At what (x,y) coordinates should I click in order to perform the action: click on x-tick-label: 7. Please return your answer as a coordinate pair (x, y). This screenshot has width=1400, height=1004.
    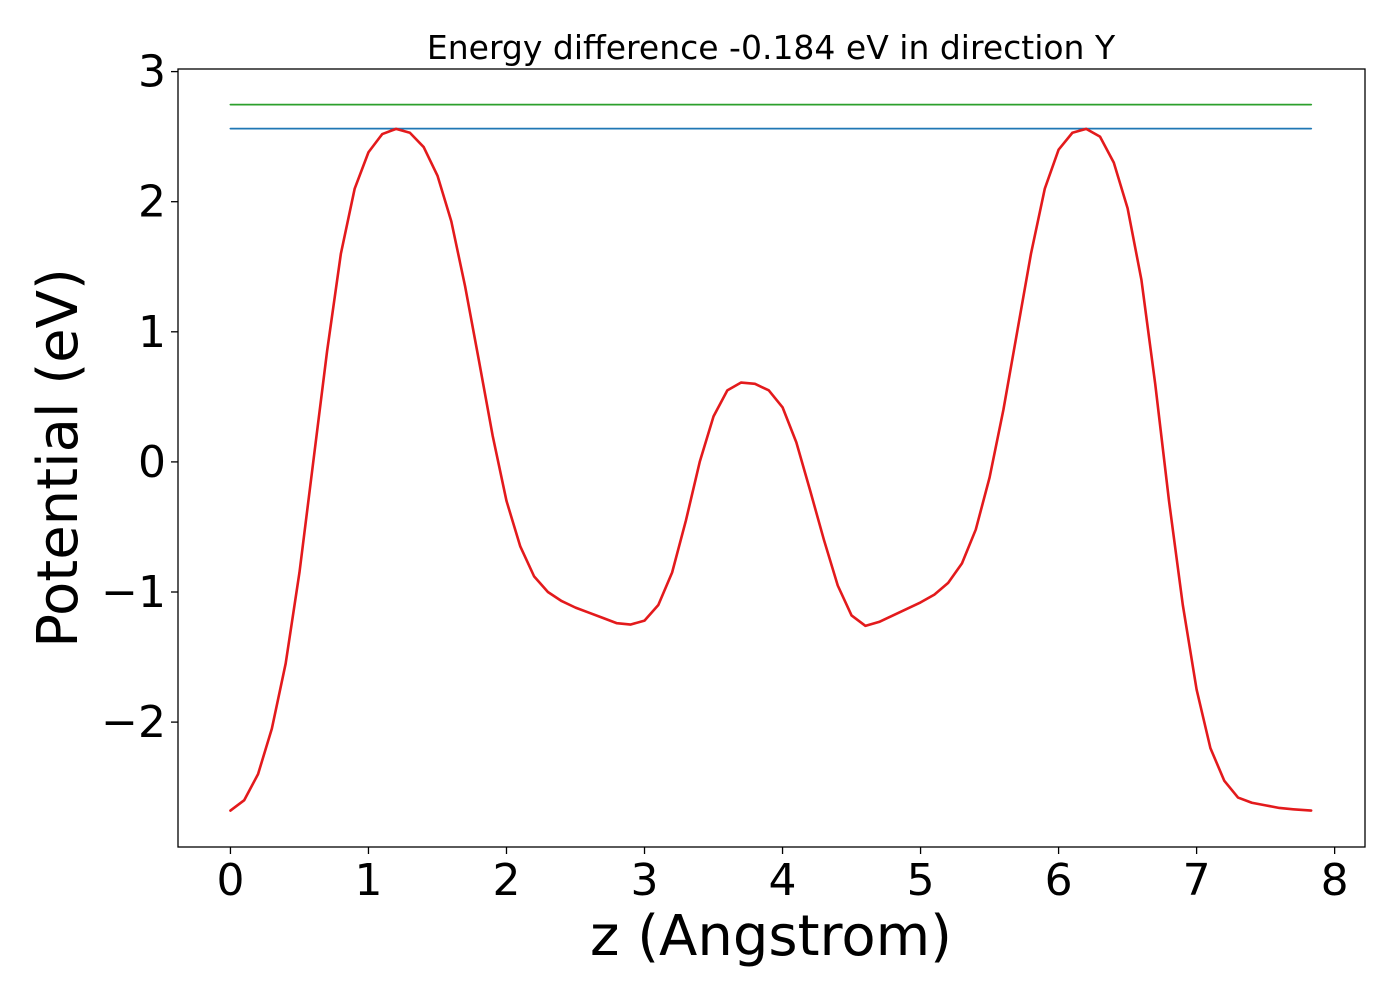
    Looking at the image, I should click on (1197, 880).